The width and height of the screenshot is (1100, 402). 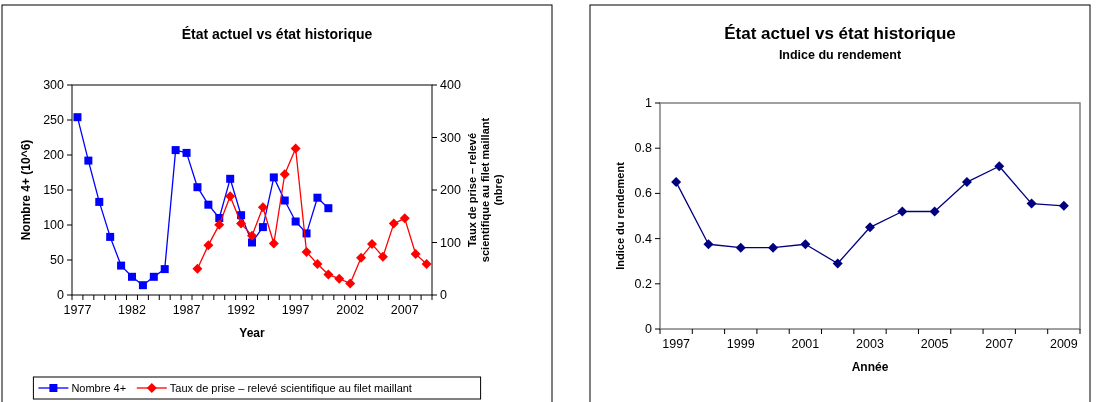 I want to click on y2-tick-label: 0, so click(x=443, y=295).